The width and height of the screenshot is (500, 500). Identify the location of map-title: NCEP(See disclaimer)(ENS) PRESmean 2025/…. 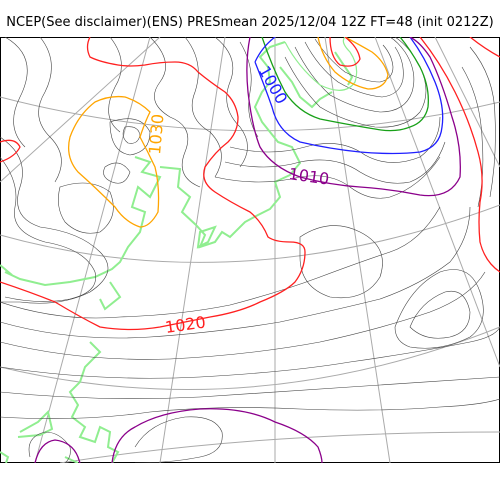
(250, 22).